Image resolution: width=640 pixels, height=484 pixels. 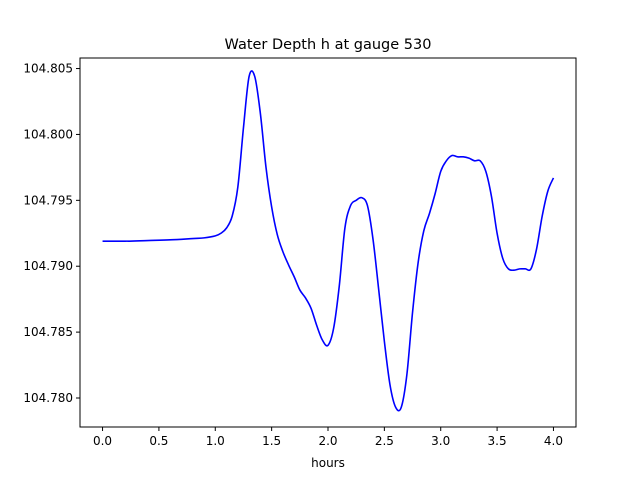 I want to click on x-tick-label: 3.0, so click(x=440, y=441).